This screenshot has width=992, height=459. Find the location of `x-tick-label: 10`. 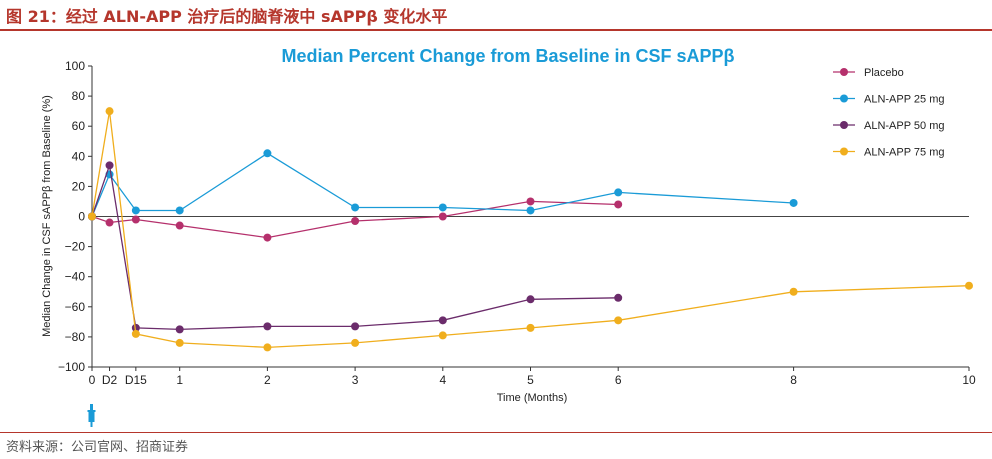

x-tick-label: 10 is located at coordinates (969, 380).